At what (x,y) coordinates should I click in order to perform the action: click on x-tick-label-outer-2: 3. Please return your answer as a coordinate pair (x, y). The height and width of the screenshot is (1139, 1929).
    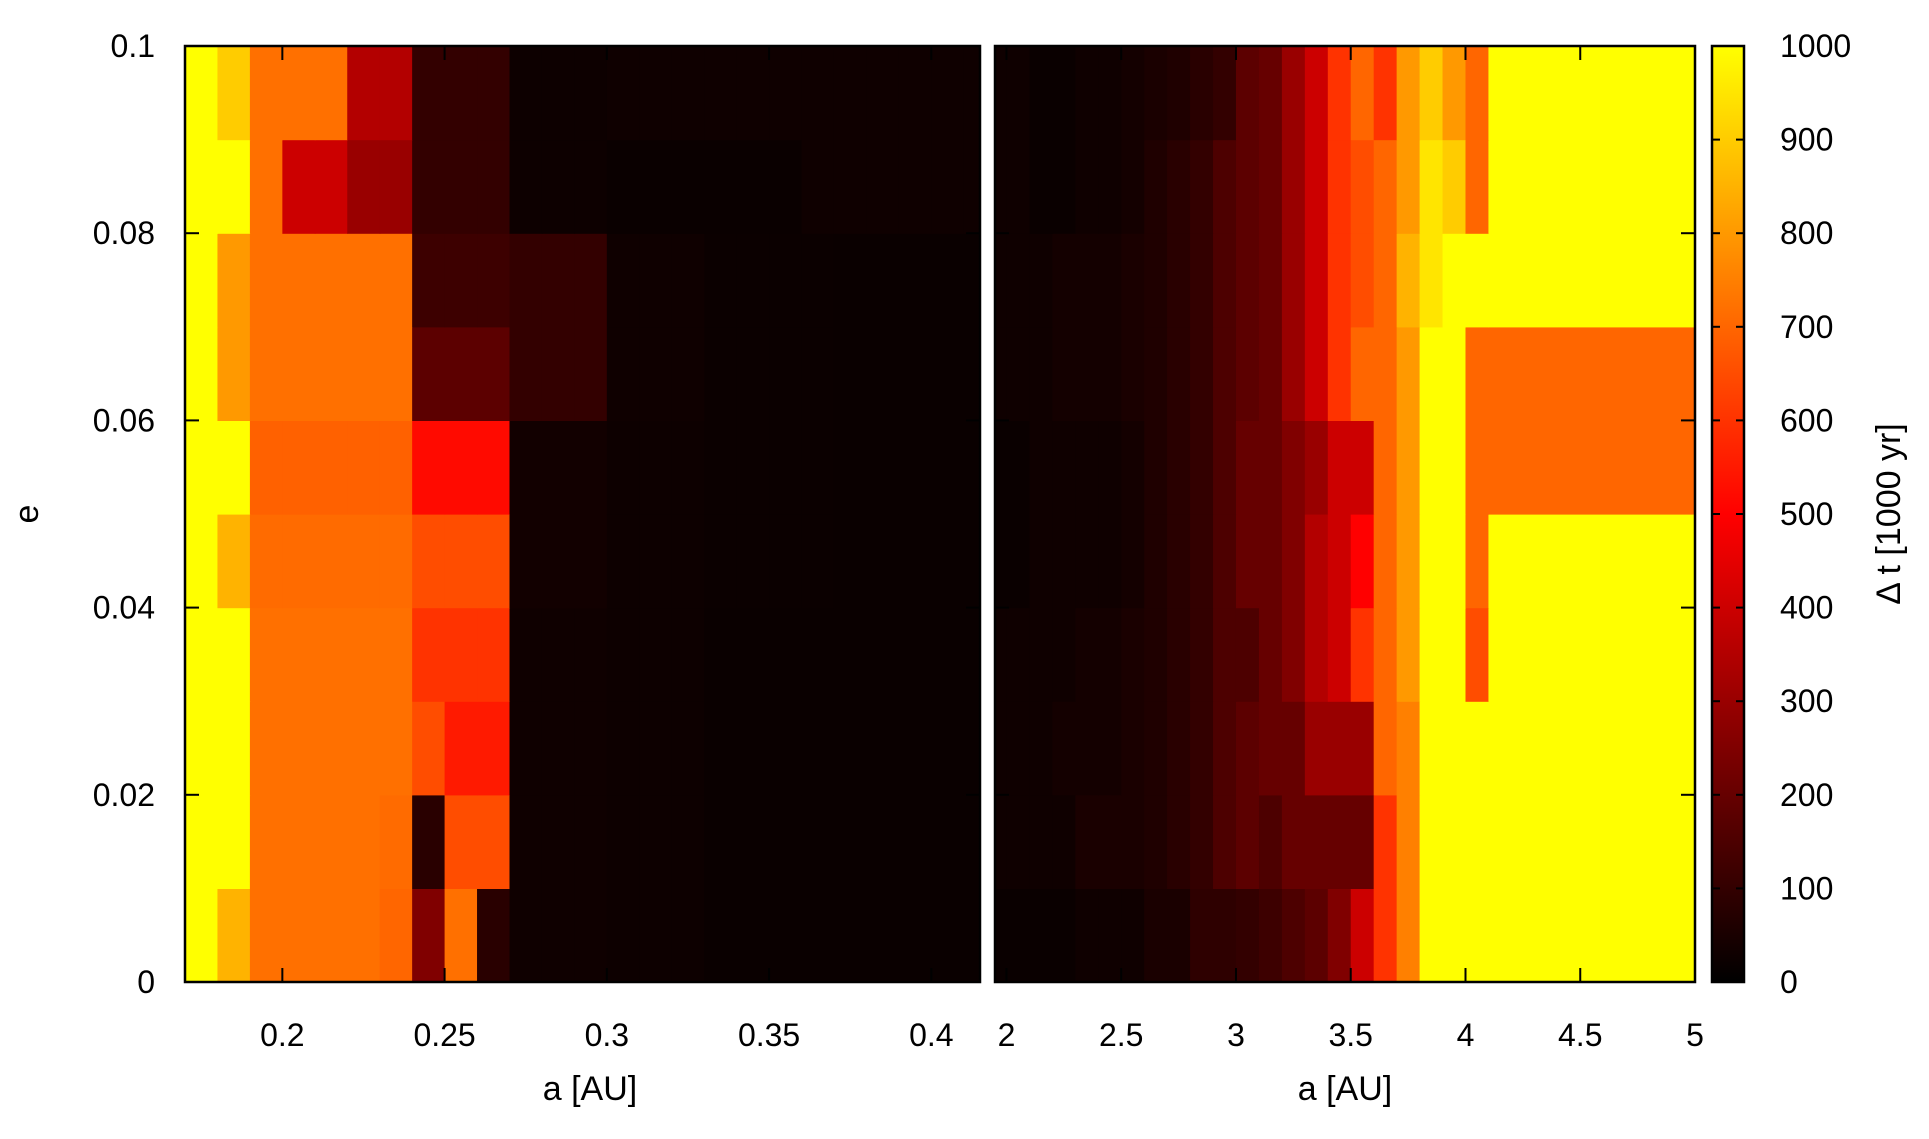
    Looking at the image, I should click on (1236, 1035).